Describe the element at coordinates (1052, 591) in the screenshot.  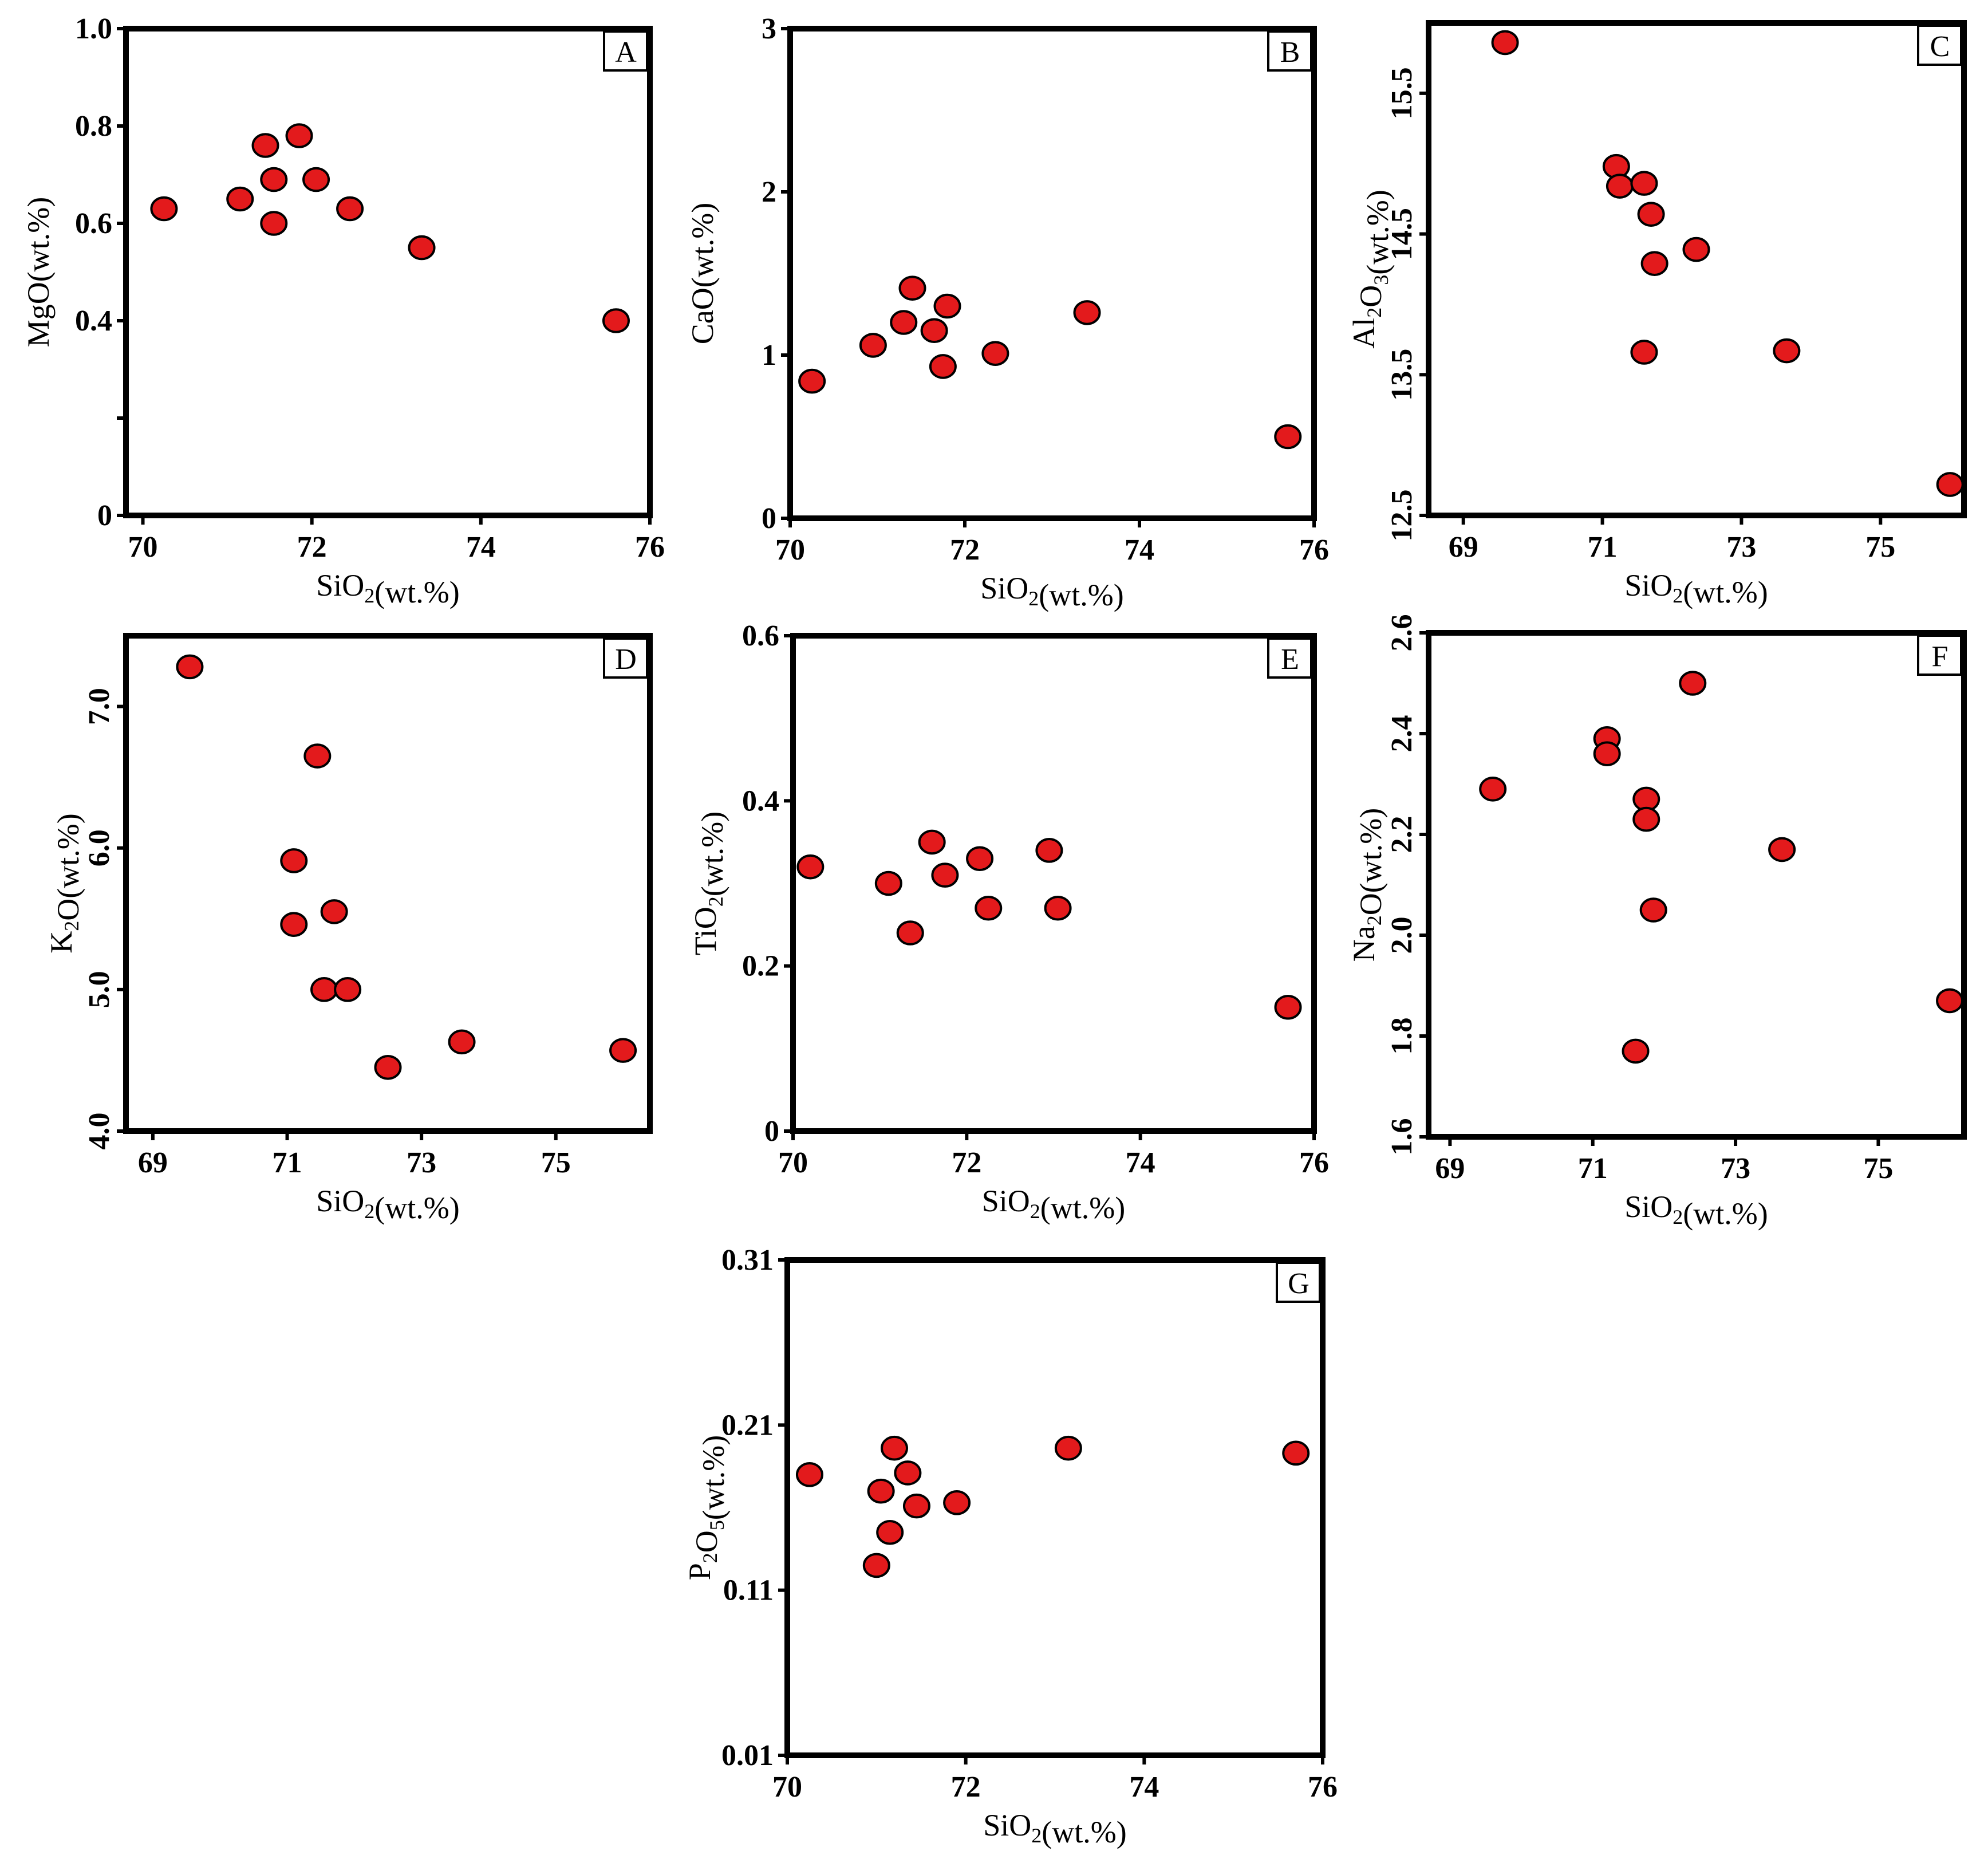
I see `panel-b-xlabel: SiO2(wt.%)` at that location.